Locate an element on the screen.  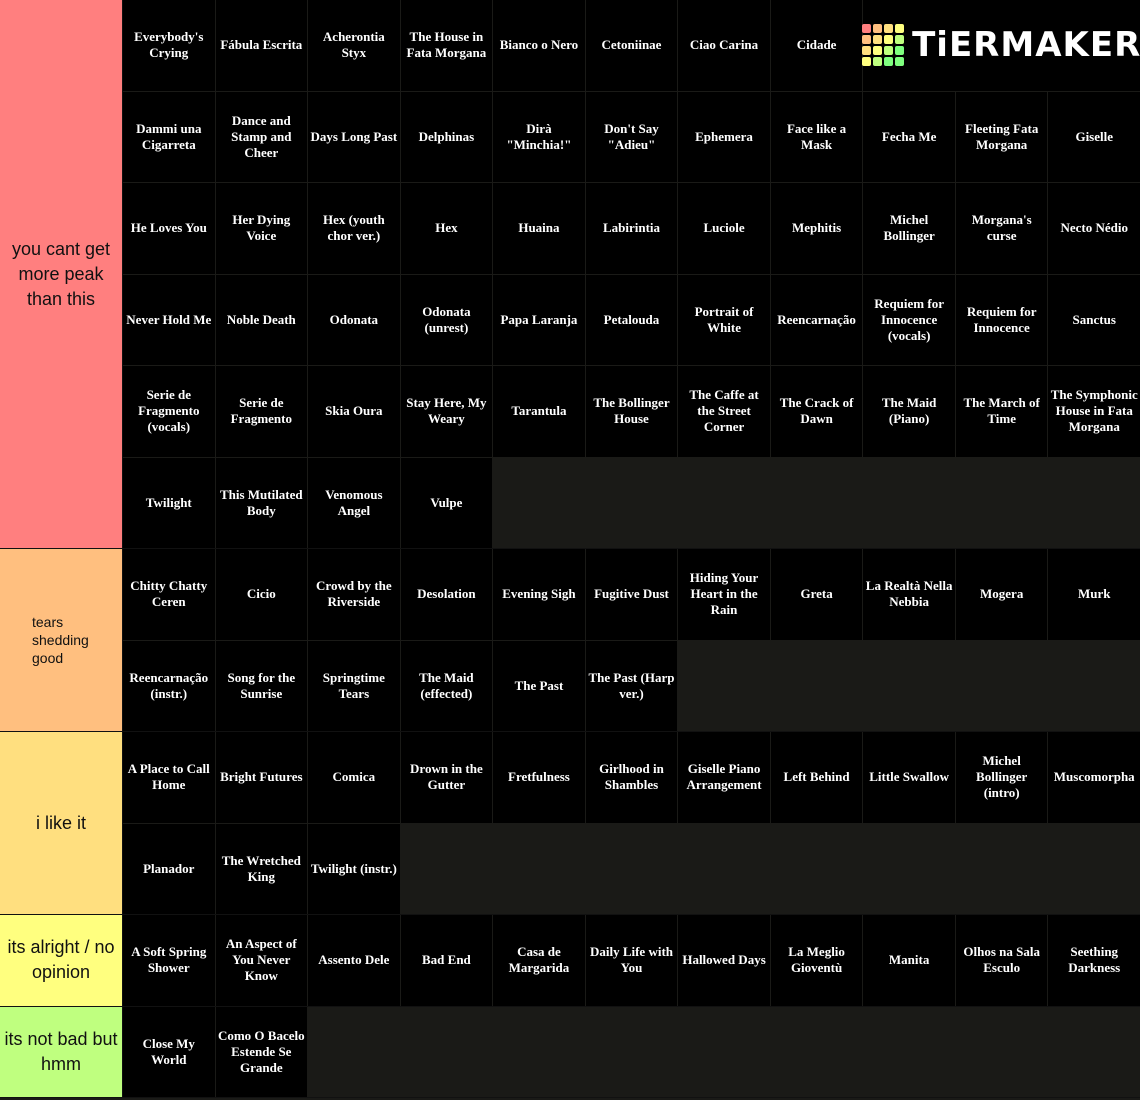
tier-item: The Caffe at the Street Corner is located at coordinates (724, 411).